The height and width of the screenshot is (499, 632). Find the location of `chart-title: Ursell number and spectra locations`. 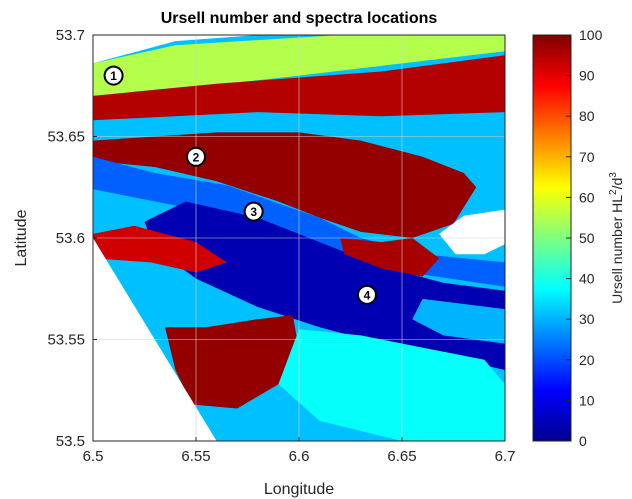

chart-title: Ursell number and spectra locations is located at coordinates (299, 18).